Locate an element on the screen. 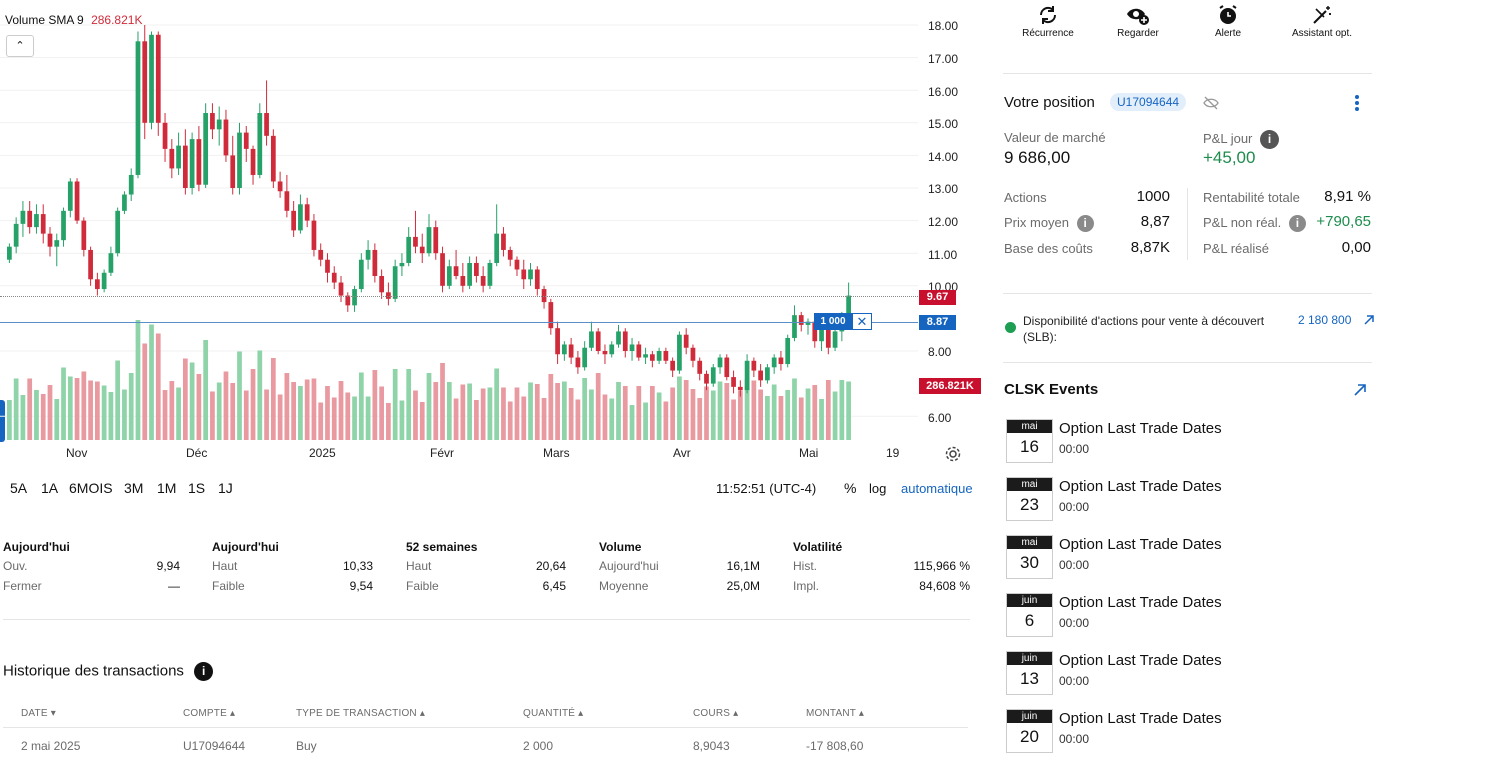 The image size is (1498, 763). alert-button: Alerte is located at coordinates (1228, 21).